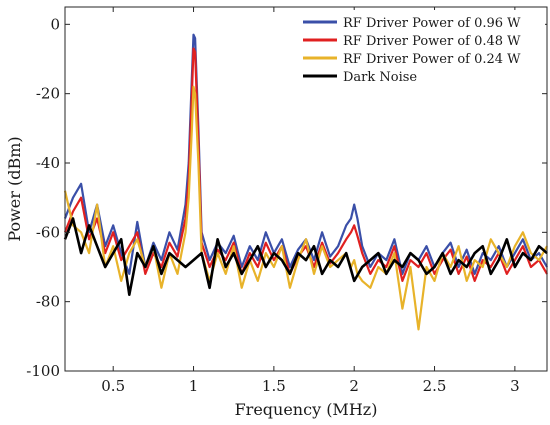  What do you see at coordinates (48, 163) in the screenshot?
I see `y-tick-label: -40` at bounding box center [48, 163].